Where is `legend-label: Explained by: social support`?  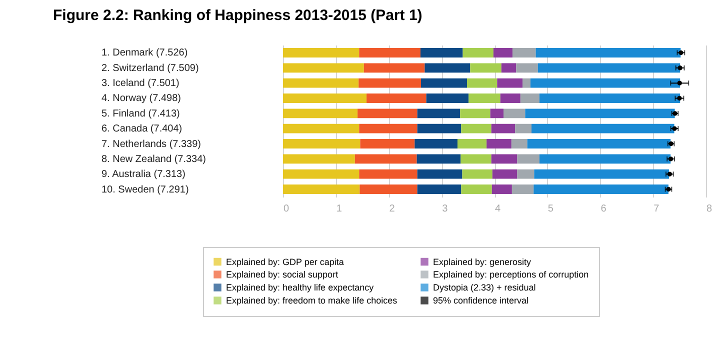
legend-label: Explained by: social support is located at coordinates (282, 275).